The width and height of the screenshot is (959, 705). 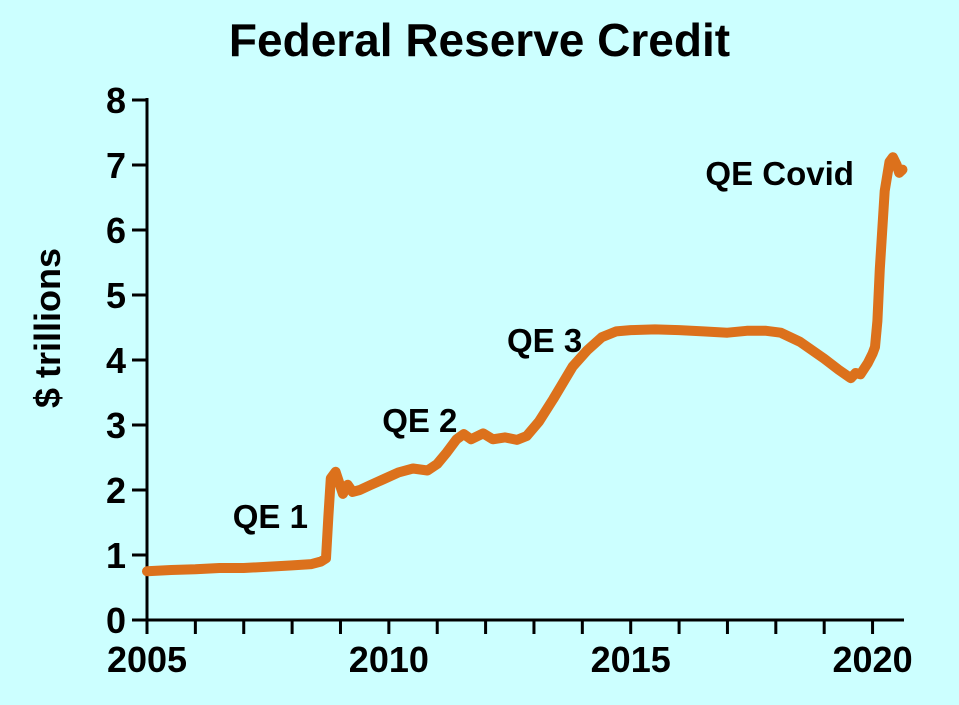 I want to click on y-tick-label: 0, so click(x=116, y=620).